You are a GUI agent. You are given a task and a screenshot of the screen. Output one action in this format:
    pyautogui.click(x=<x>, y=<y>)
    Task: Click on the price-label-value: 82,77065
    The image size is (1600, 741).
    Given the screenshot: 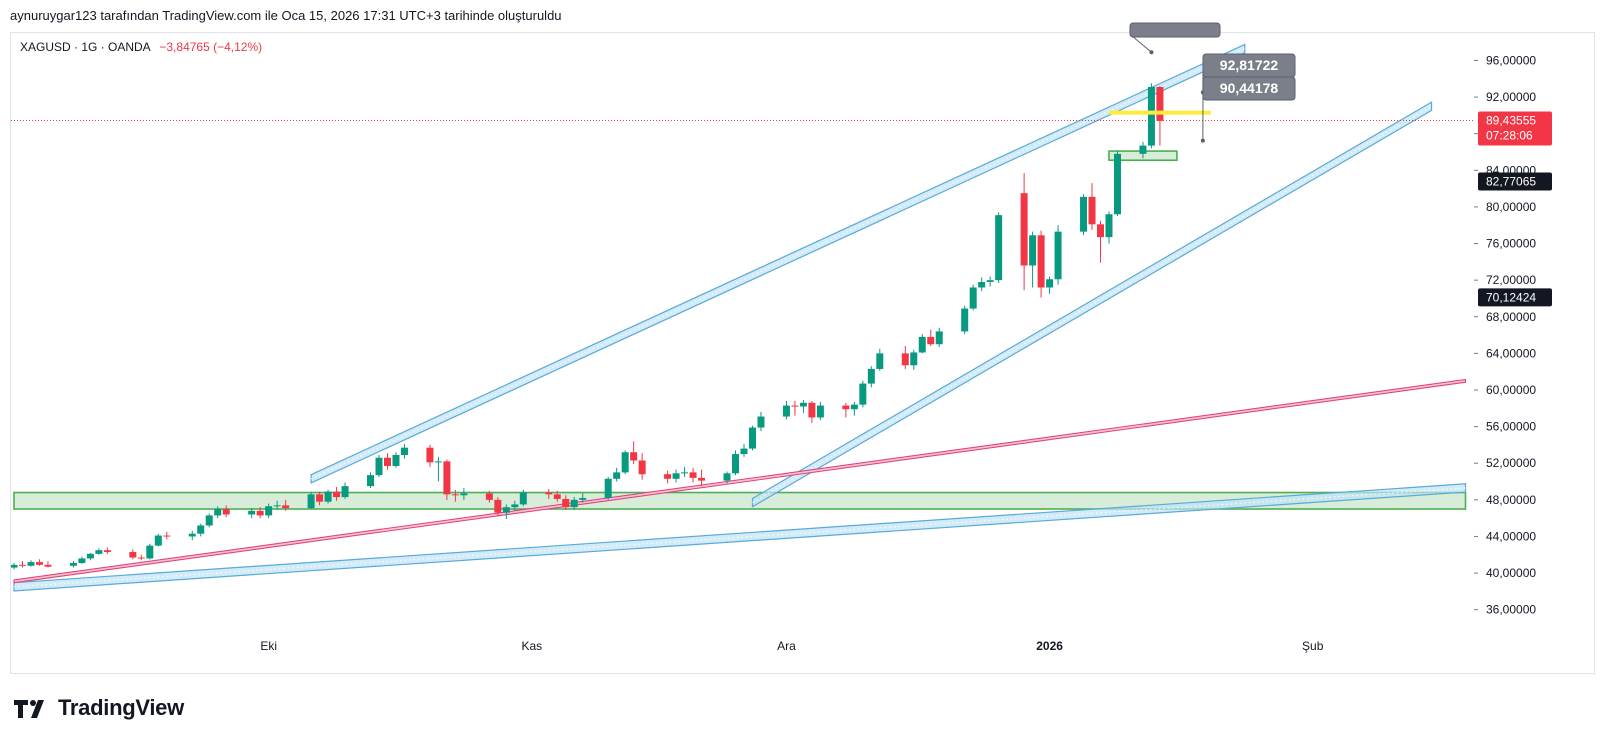 What is the action you would take?
    pyautogui.click(x=1511, y=182)
    